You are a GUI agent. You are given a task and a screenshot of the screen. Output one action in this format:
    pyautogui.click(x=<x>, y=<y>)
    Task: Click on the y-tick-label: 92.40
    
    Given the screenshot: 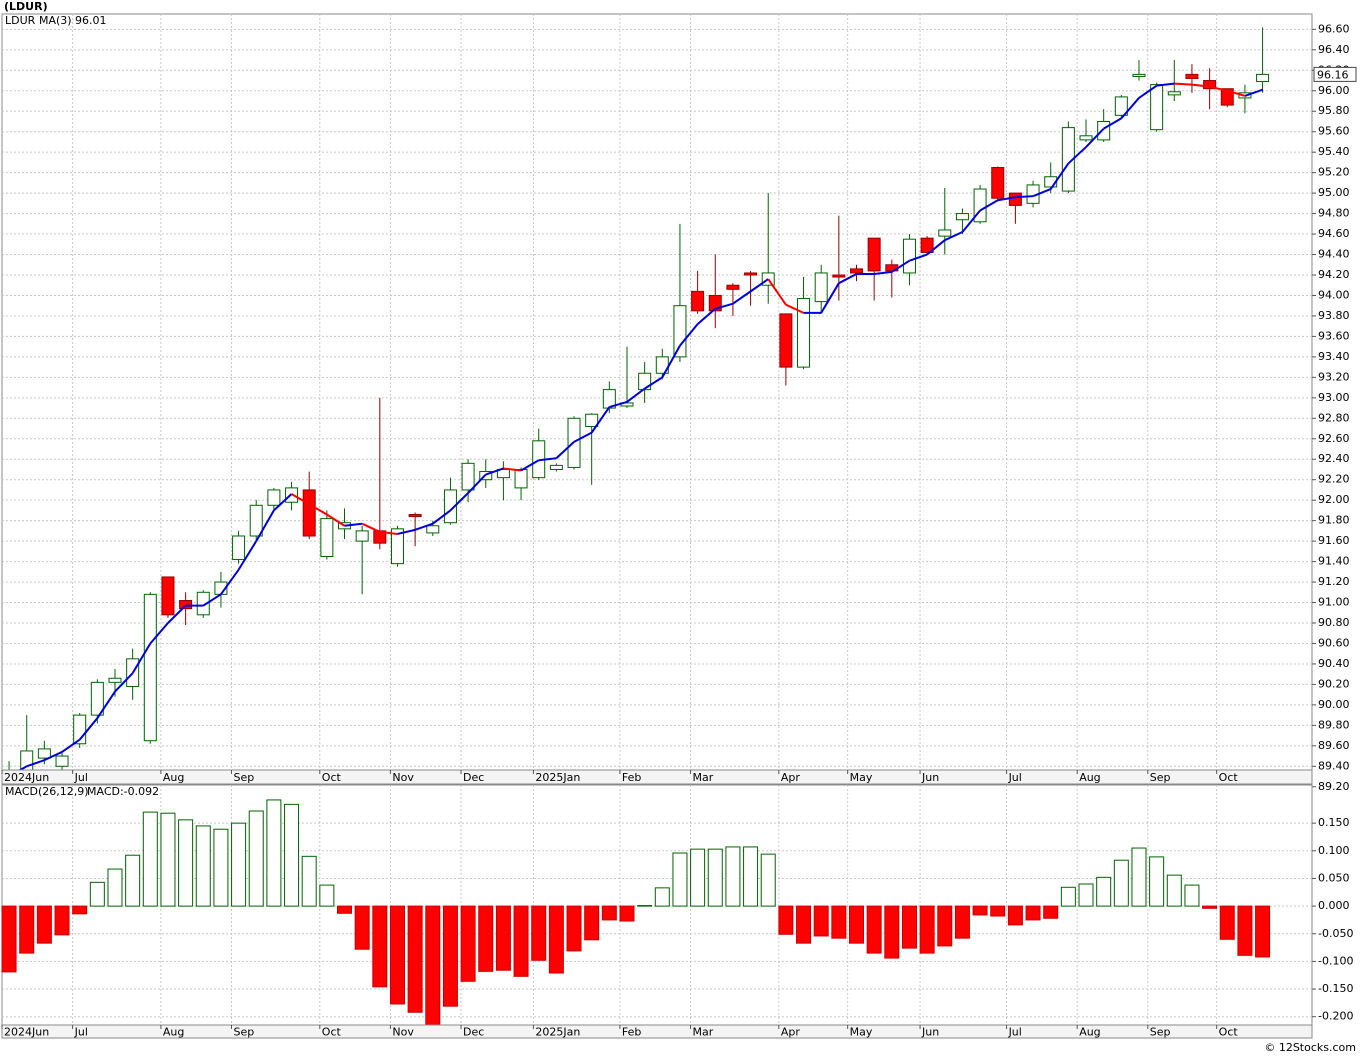 What is the action you would take?
    pyautogui.click(x=1334, y=458)
    